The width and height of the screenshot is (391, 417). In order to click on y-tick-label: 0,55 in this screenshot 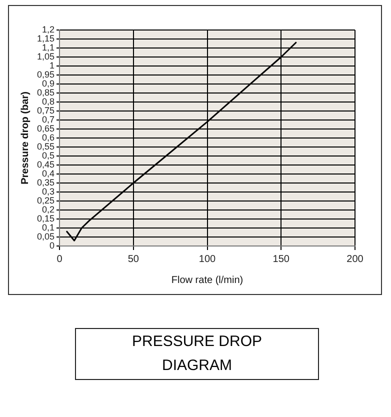, I will do `click(45, 146)`.